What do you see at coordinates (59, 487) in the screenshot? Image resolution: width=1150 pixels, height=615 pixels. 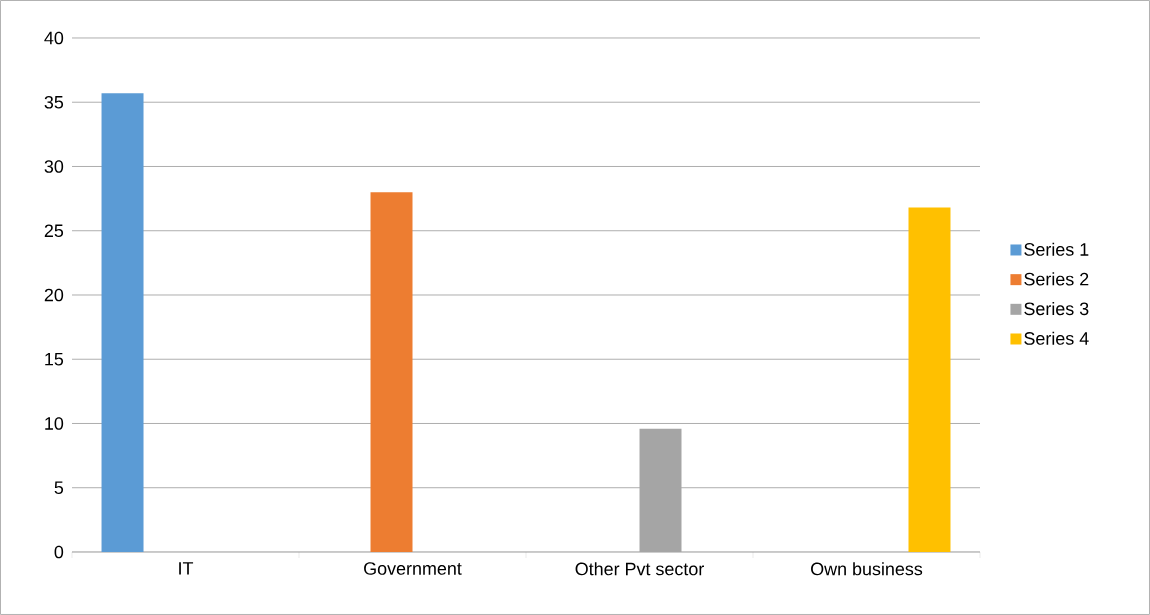 I see `y-tick-label: 5` at bounding box center [59, 487].